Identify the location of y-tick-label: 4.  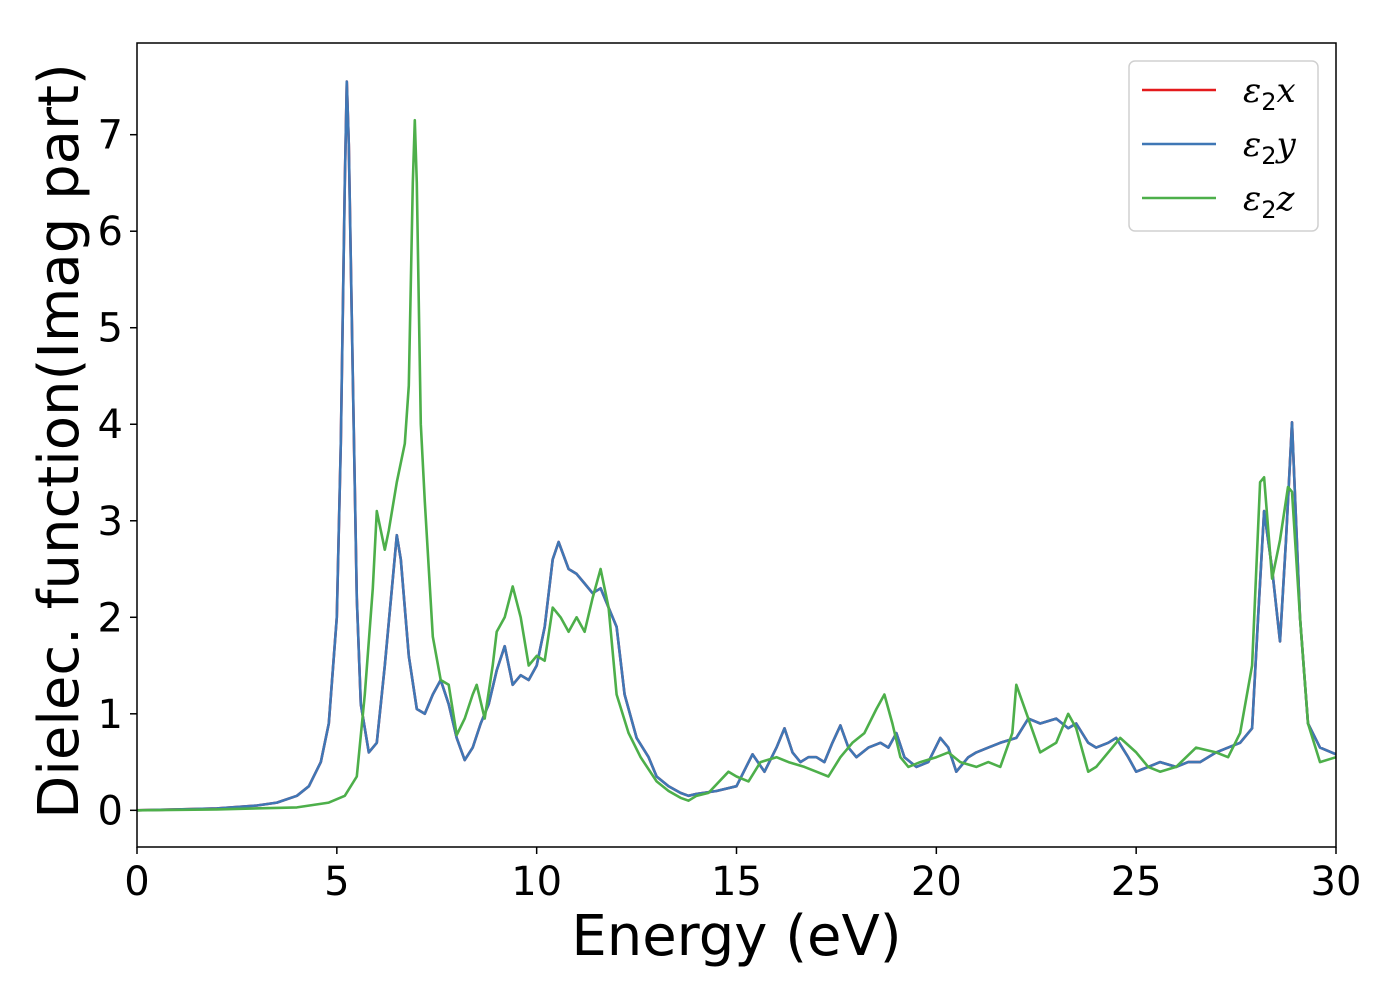
(110, 425).